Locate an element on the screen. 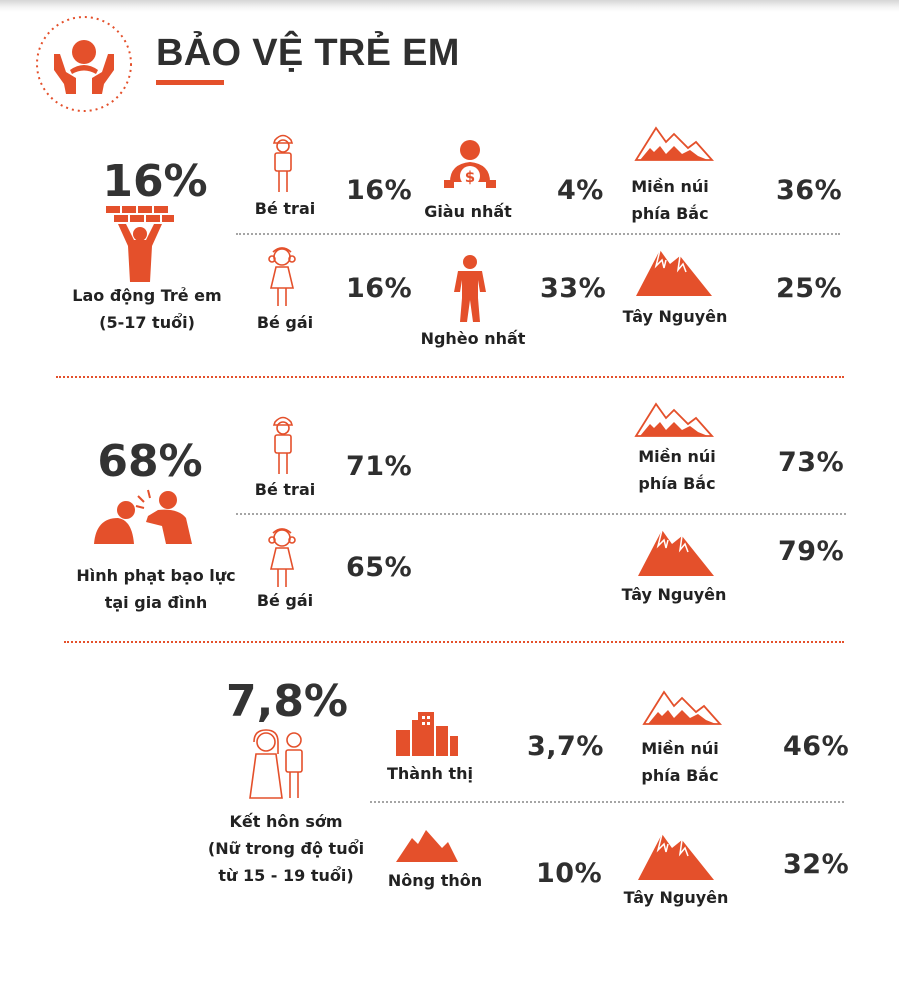 The width and height of the screenshot is (899, 981). s2-boy-label: Bé trai is located at coordinates (285, 489).